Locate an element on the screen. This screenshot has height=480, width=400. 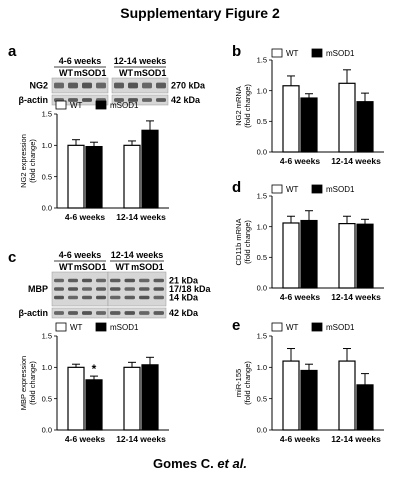
blot-row-label: MBP is located at coordinates (38, 289).